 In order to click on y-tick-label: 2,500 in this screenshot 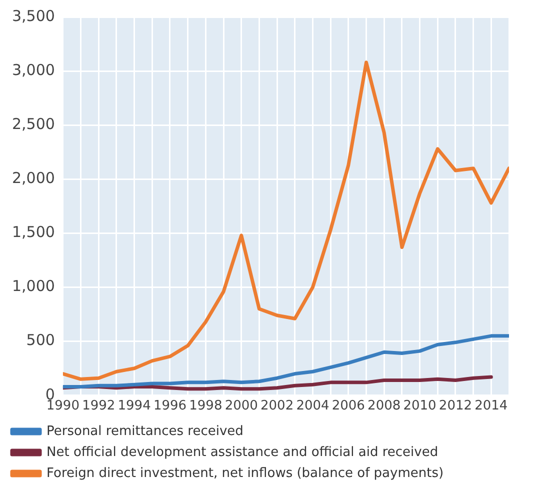, I will do `click(33, 124)`.